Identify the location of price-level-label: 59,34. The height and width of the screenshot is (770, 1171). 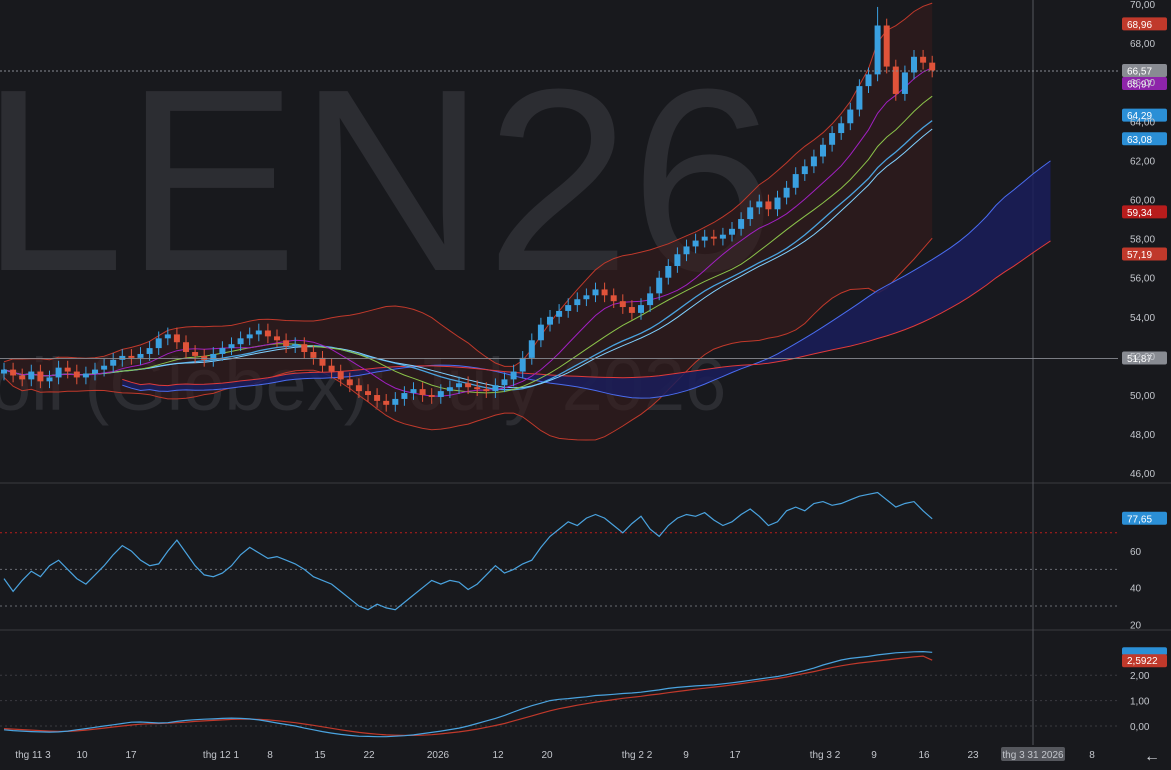
(1139, 213).